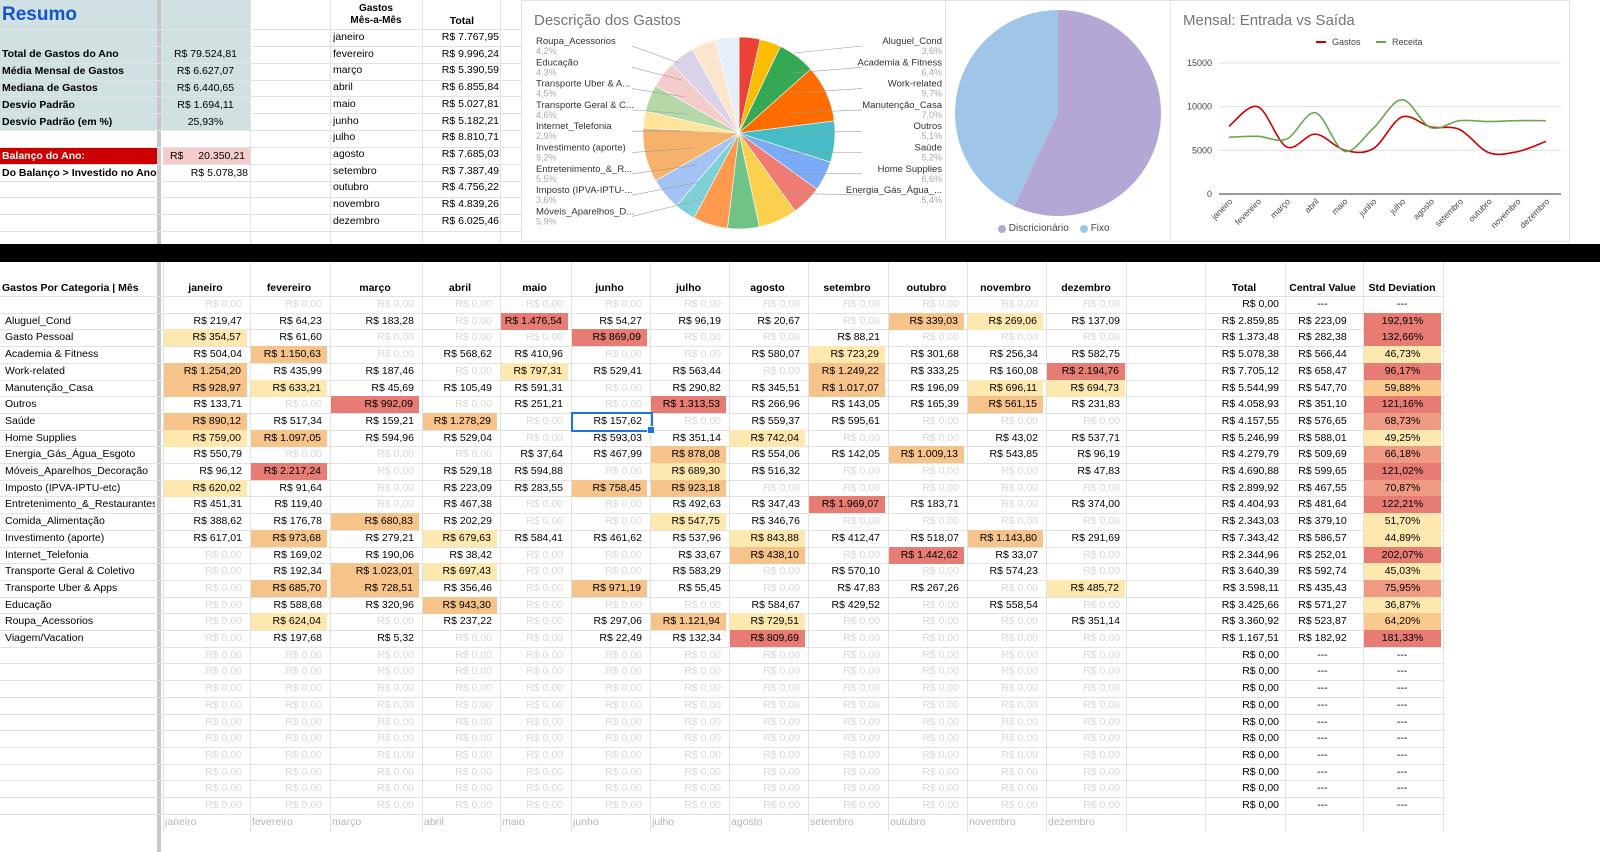 The image size is (1600, 852). I want to click on value-cell: R$ 64,23, so click(300, 320).